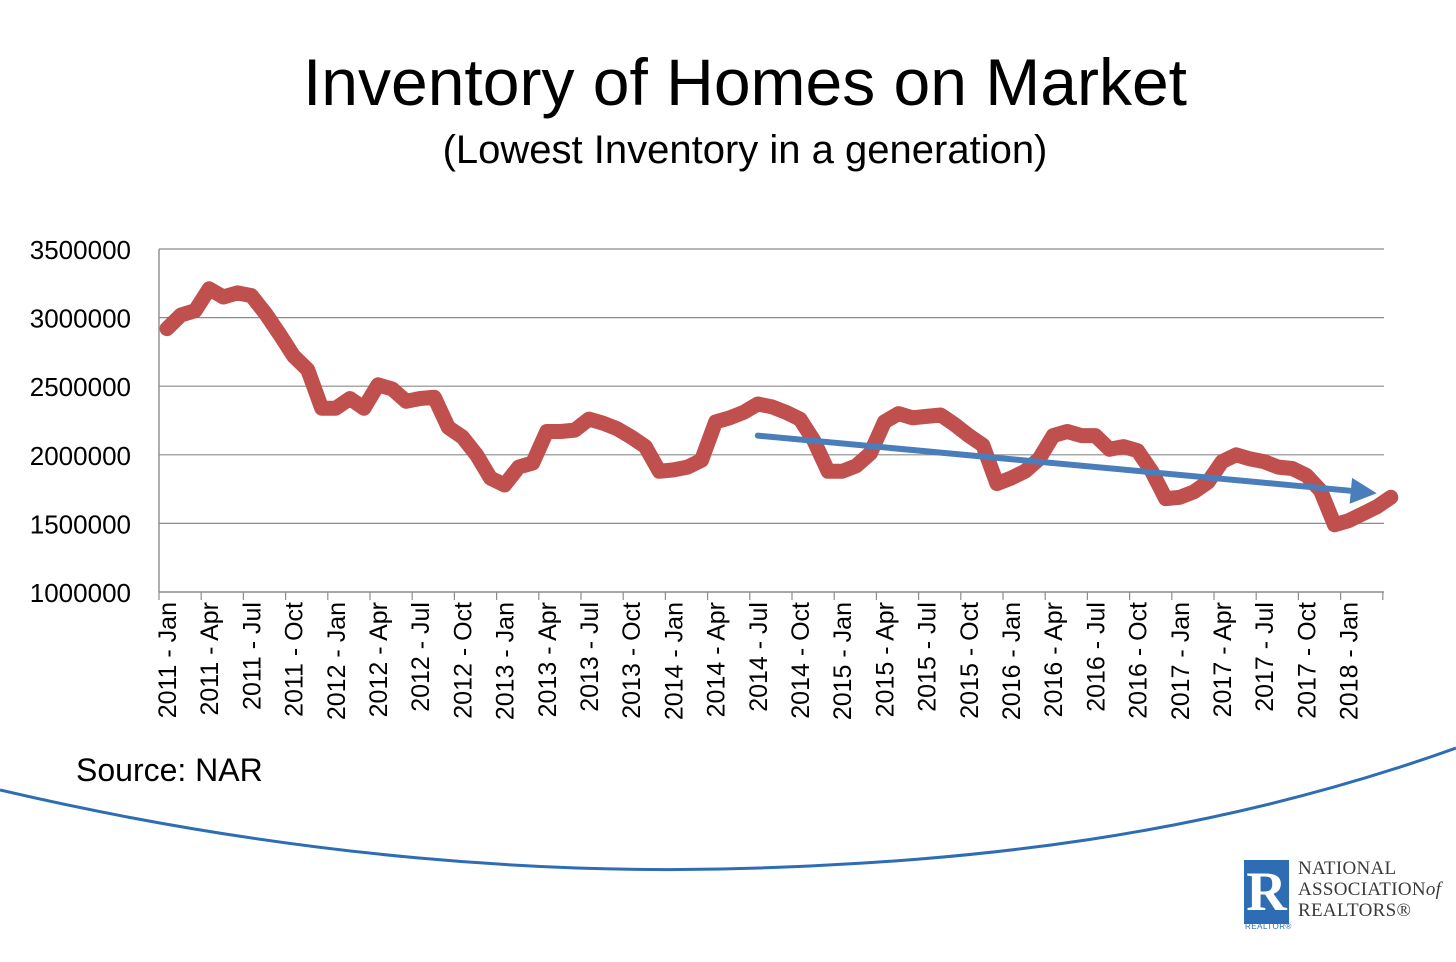  Describe the element at coordinates (506, 661) in the screenshot. I see `x-tick-label: 2013 - Jan` at that location.